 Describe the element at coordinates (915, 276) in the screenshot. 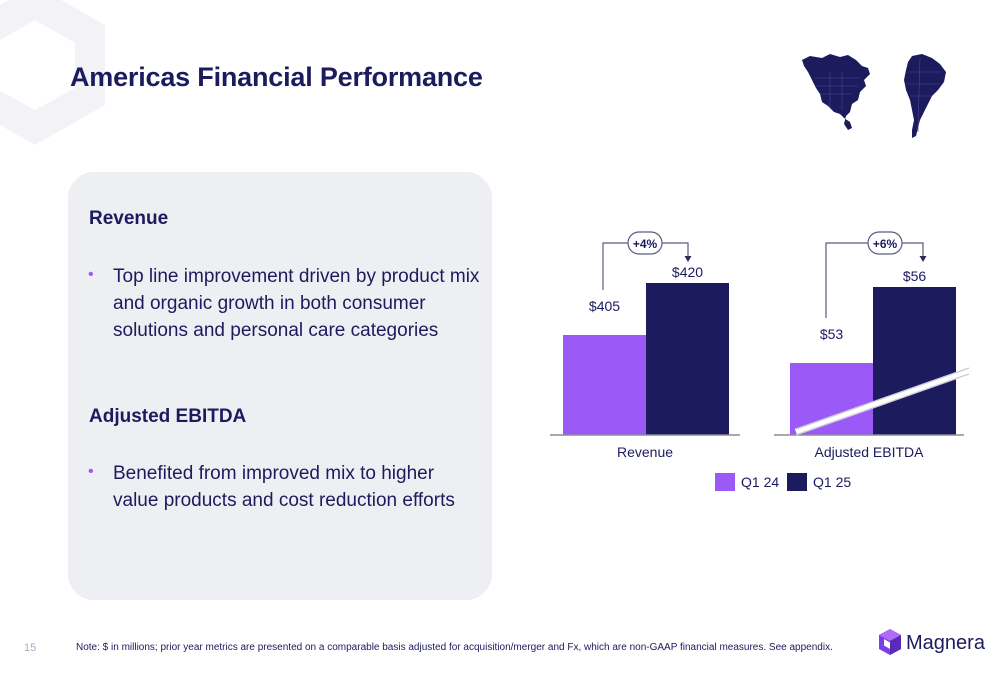

I see `data-label: $56` at that location.